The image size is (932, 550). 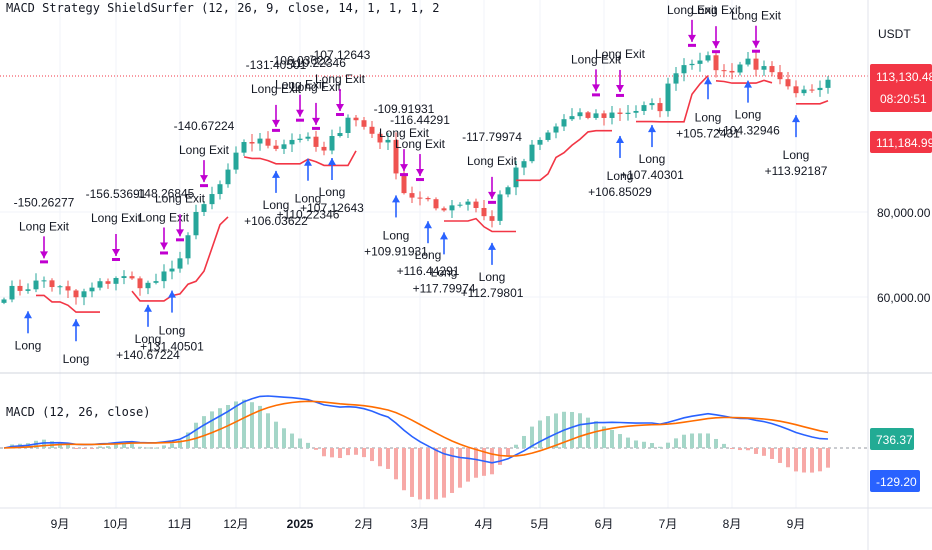 What do you see at coordinates (204, 153) in the screenshot?
I see `exit-marker: Long Exit -140.67224` at bounding box center [204, 153].